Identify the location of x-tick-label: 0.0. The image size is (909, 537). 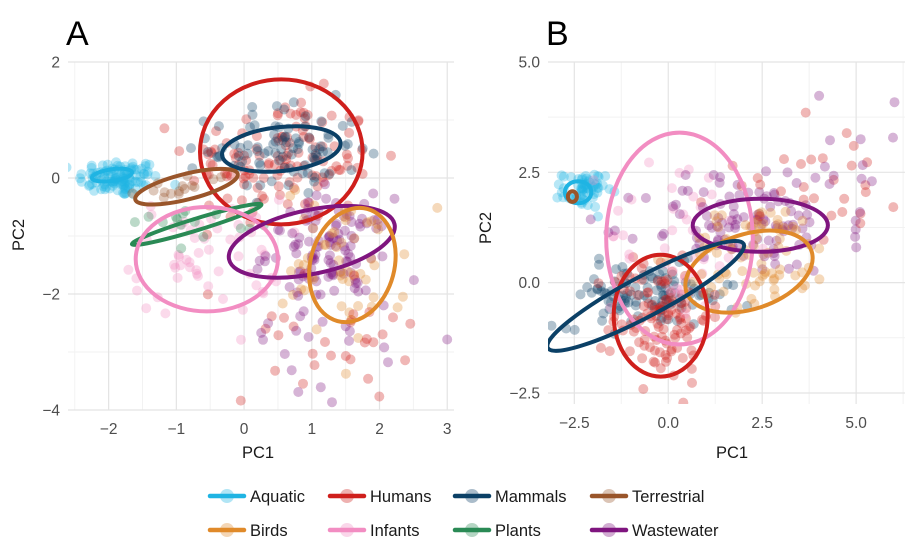
(668, 423).